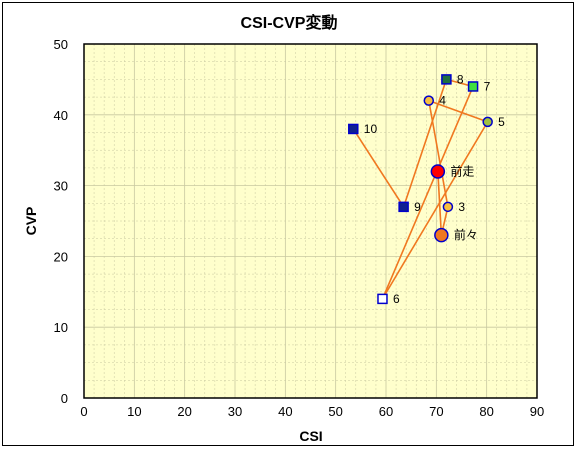 The height and width of the screenshot is (450, 578). I want to click on chart-title: CSI-CVP変動, so click(289, 22).